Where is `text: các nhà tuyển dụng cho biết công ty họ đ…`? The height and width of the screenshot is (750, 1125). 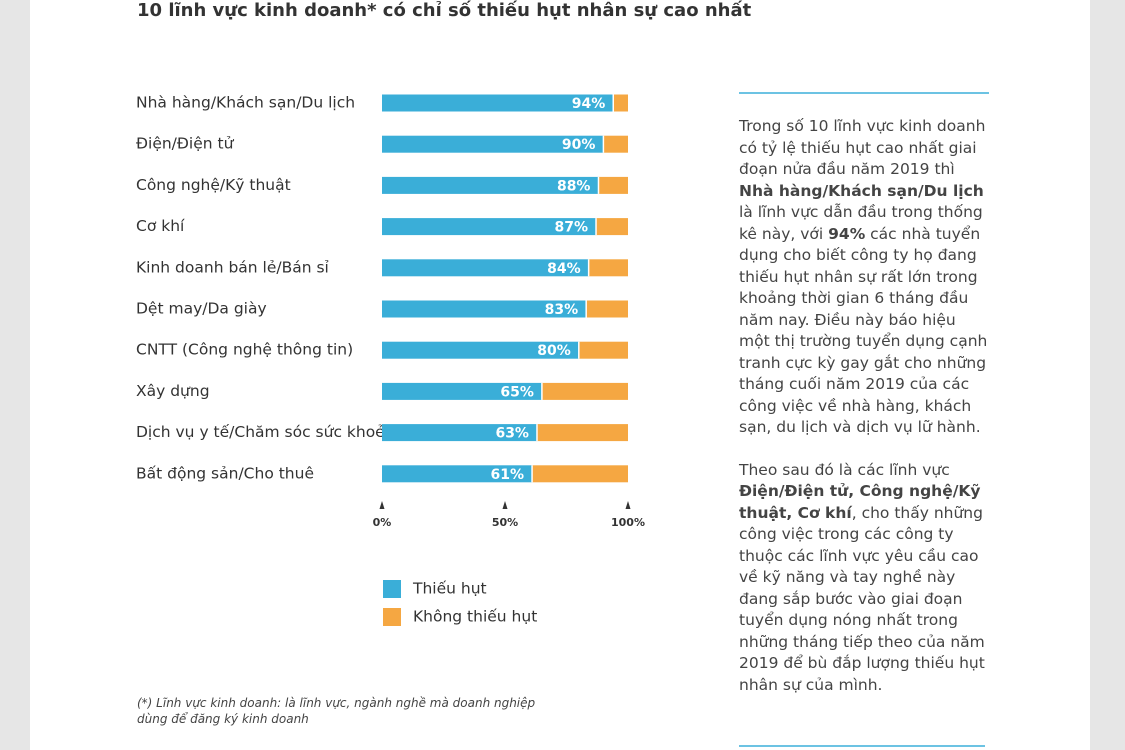
text: các nhà tuyển dụng cho biết công ty họ đ… is located at coordinates (863, 330).